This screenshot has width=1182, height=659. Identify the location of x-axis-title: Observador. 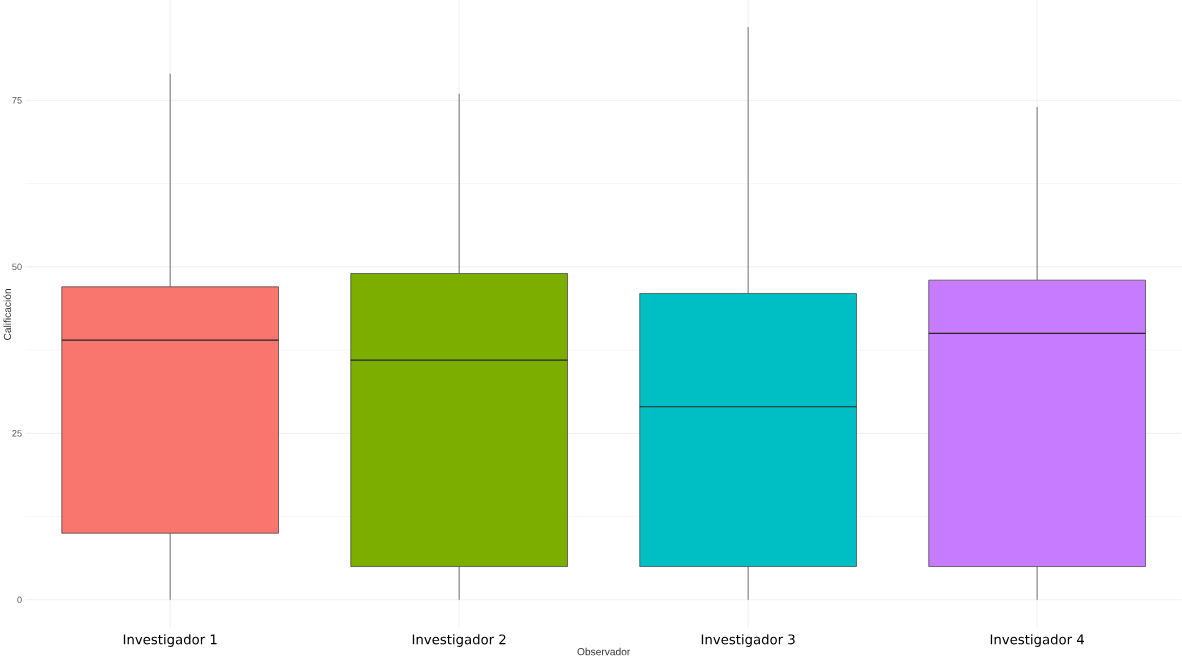
(604, 651).